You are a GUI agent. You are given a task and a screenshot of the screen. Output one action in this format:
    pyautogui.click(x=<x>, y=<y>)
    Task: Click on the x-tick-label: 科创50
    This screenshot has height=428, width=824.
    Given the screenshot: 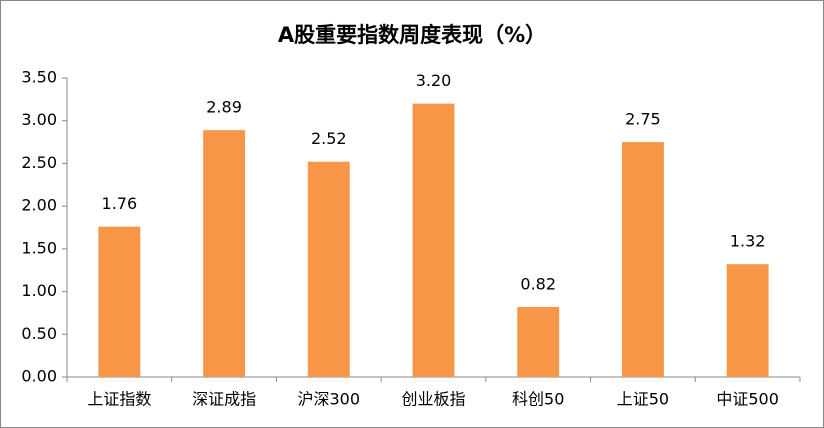 What is the action you would take?
    pyautogui.click(x=538, y=399)
    